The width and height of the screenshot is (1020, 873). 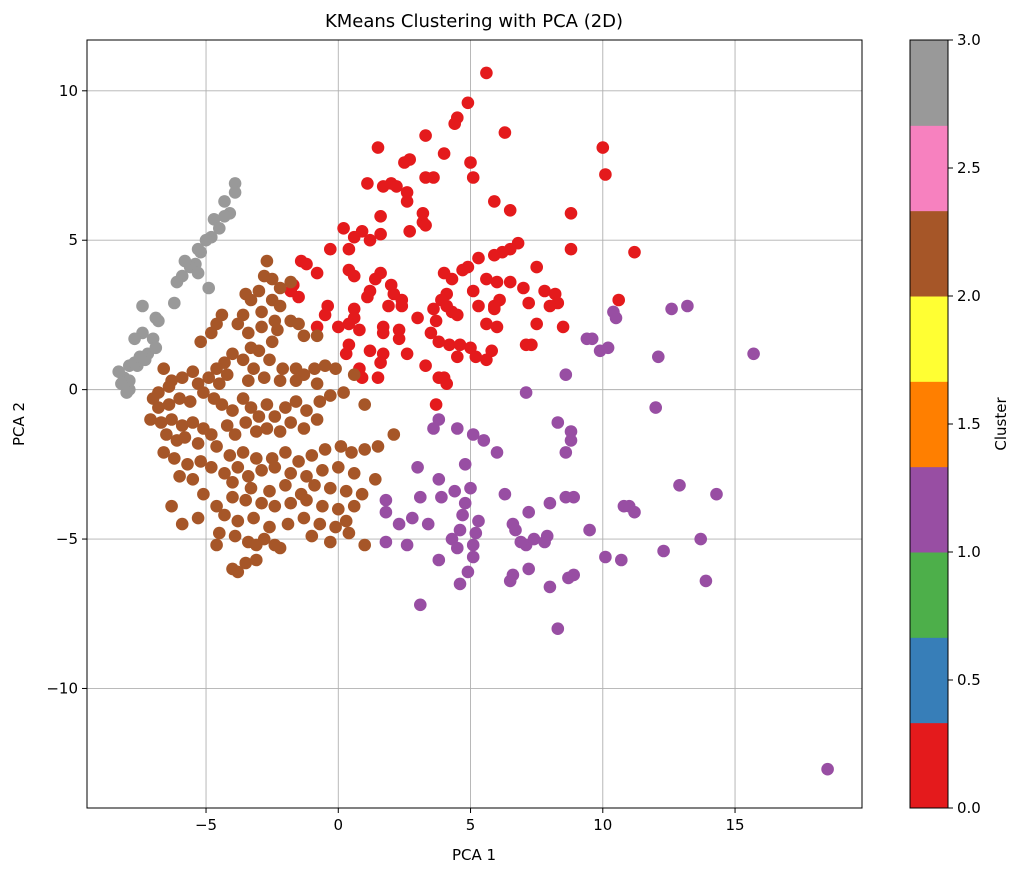 I want to click on colorbar-tick-label: 3.0, so click(x=969, y=40).